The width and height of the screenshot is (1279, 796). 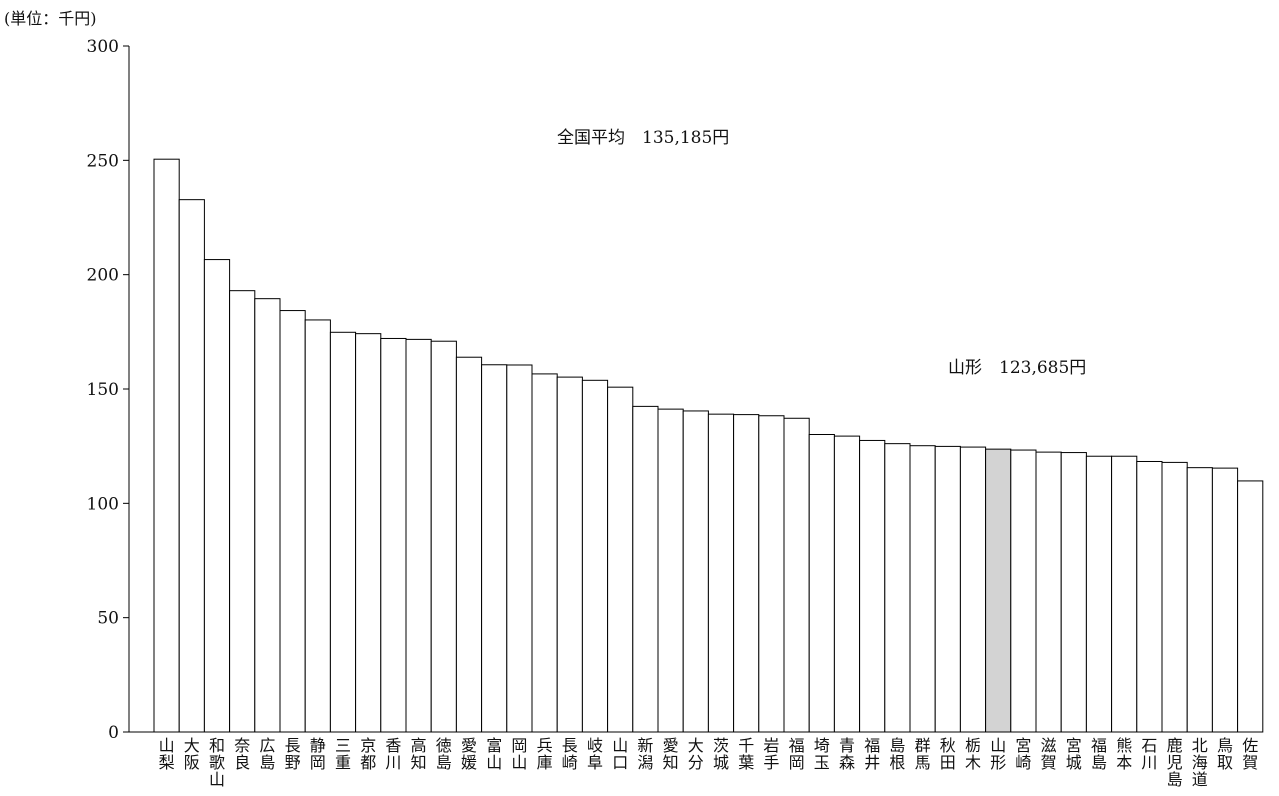 I want to click on category-label-千葉: 千葉, so click(x=746, y=754).